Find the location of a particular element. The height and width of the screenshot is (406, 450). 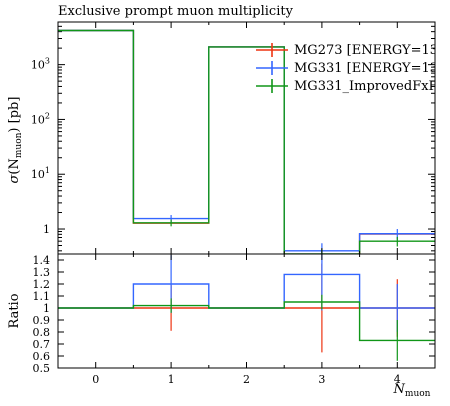

x-label-main: N is located at coordinates (399, 389).